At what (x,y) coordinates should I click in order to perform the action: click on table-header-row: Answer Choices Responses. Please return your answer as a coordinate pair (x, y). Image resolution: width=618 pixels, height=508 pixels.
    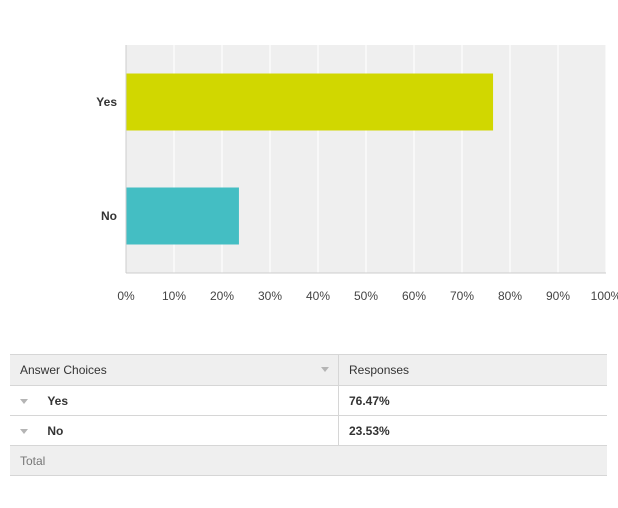
    Looking at the image, I should click on (308, 370).